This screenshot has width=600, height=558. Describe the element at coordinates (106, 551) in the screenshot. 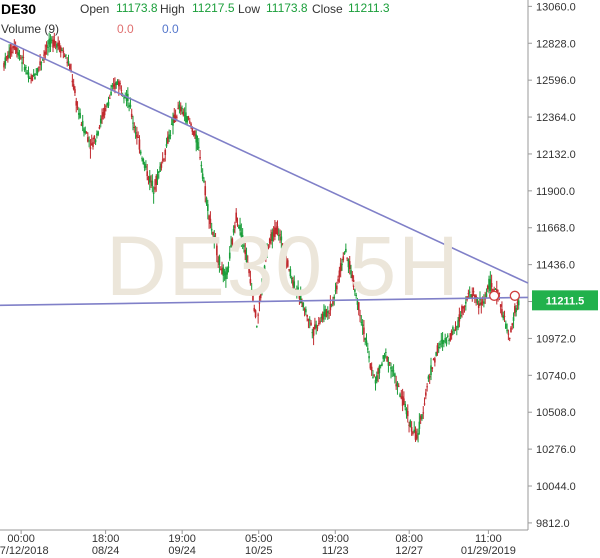

I see `x-tick-date: 08/24` at that location.